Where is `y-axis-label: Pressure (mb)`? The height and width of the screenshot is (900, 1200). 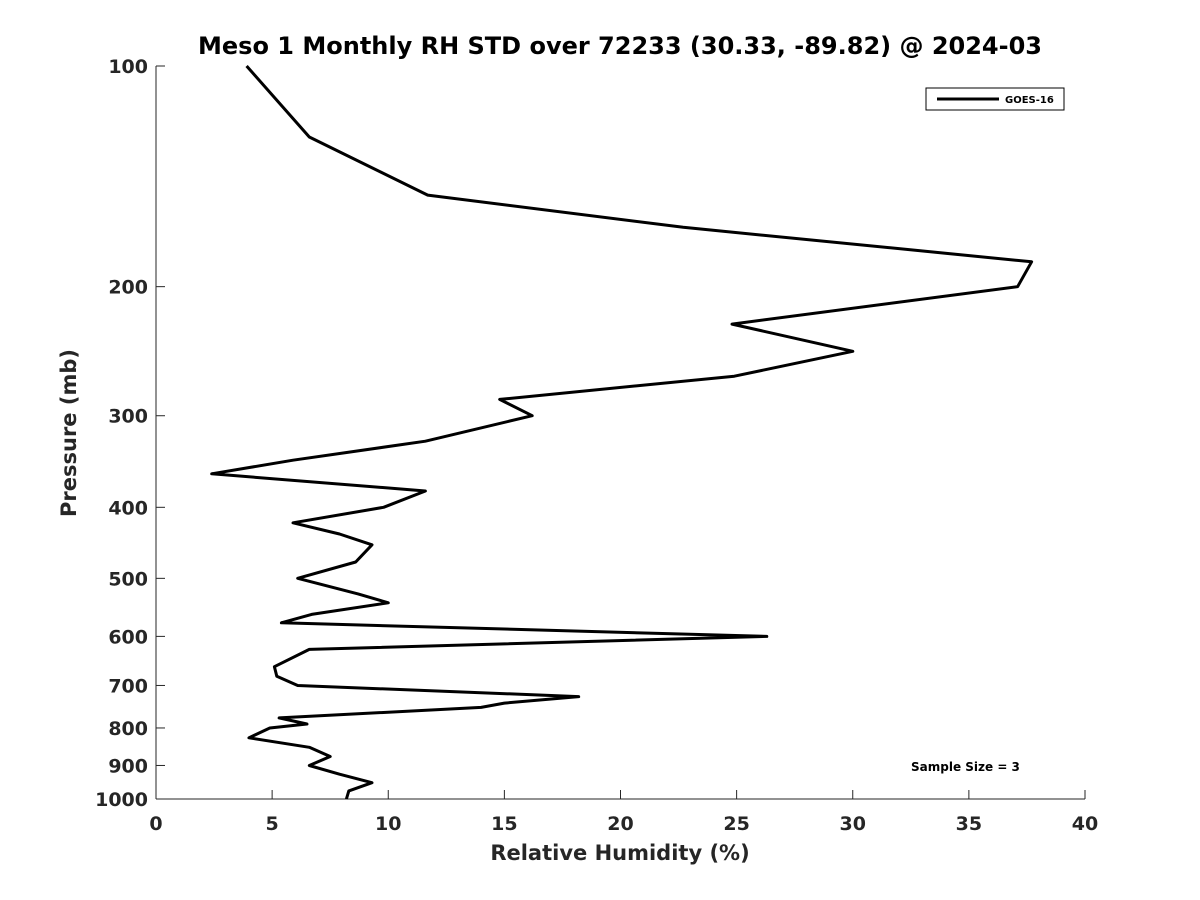 y-axis-label: Pressure (mb) is located at coordinates (69, 433).